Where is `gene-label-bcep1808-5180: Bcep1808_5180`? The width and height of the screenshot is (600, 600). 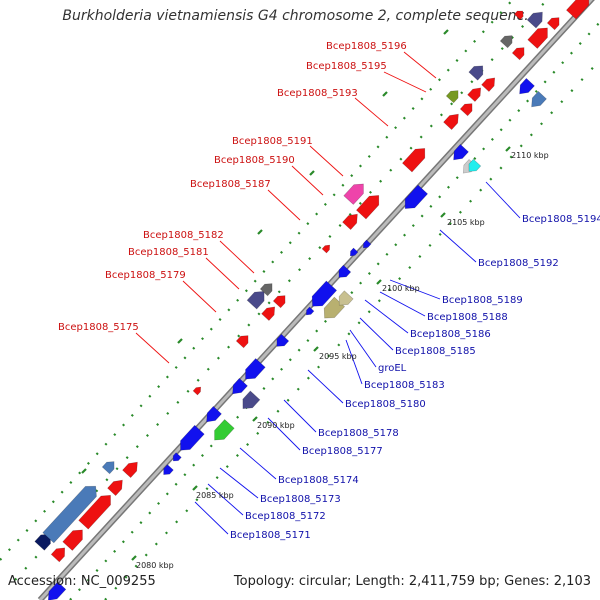 gene-label-bcep1808-5180: Bcep1808_5180 is located at coordinates (385, 404).